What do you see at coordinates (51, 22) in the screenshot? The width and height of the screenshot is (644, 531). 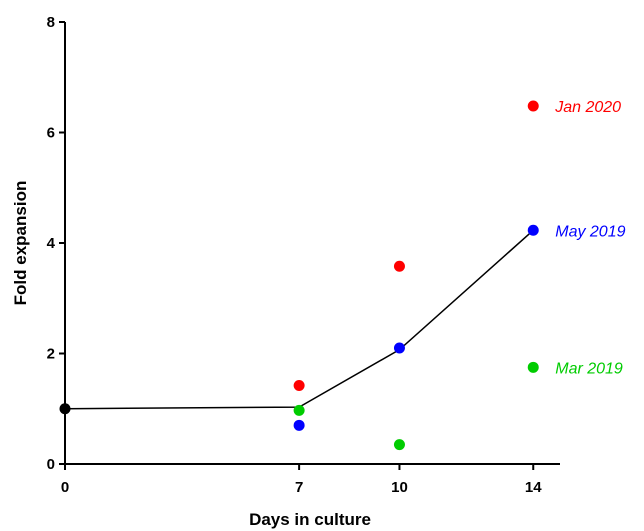 I see `y-tick-label: 8` at bounding box center [51, 22].